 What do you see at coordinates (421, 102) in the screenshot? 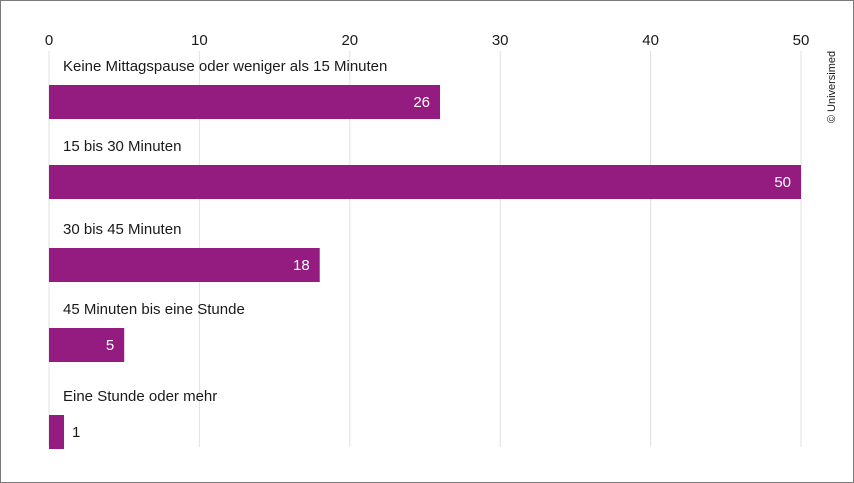
I see `data-label: 26` at bounding box center [421, 102].